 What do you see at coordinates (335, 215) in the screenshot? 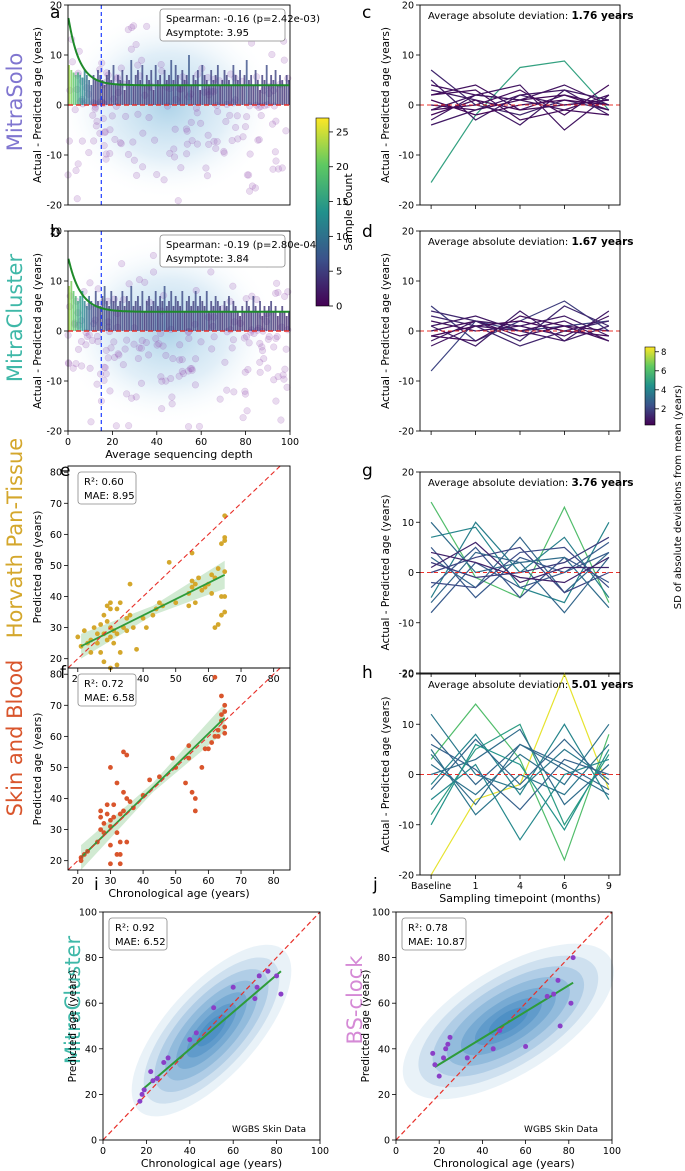
I see `colorbar-sample-count: 0 5 10 15 20 25 Sample Count` at bounding box center [335, 215].